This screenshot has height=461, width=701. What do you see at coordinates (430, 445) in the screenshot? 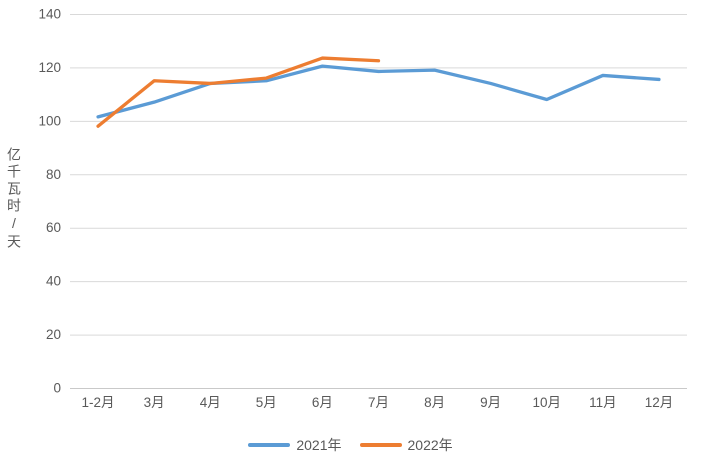
I see `legend-label: 2022年` at bounding box center [430, 445].